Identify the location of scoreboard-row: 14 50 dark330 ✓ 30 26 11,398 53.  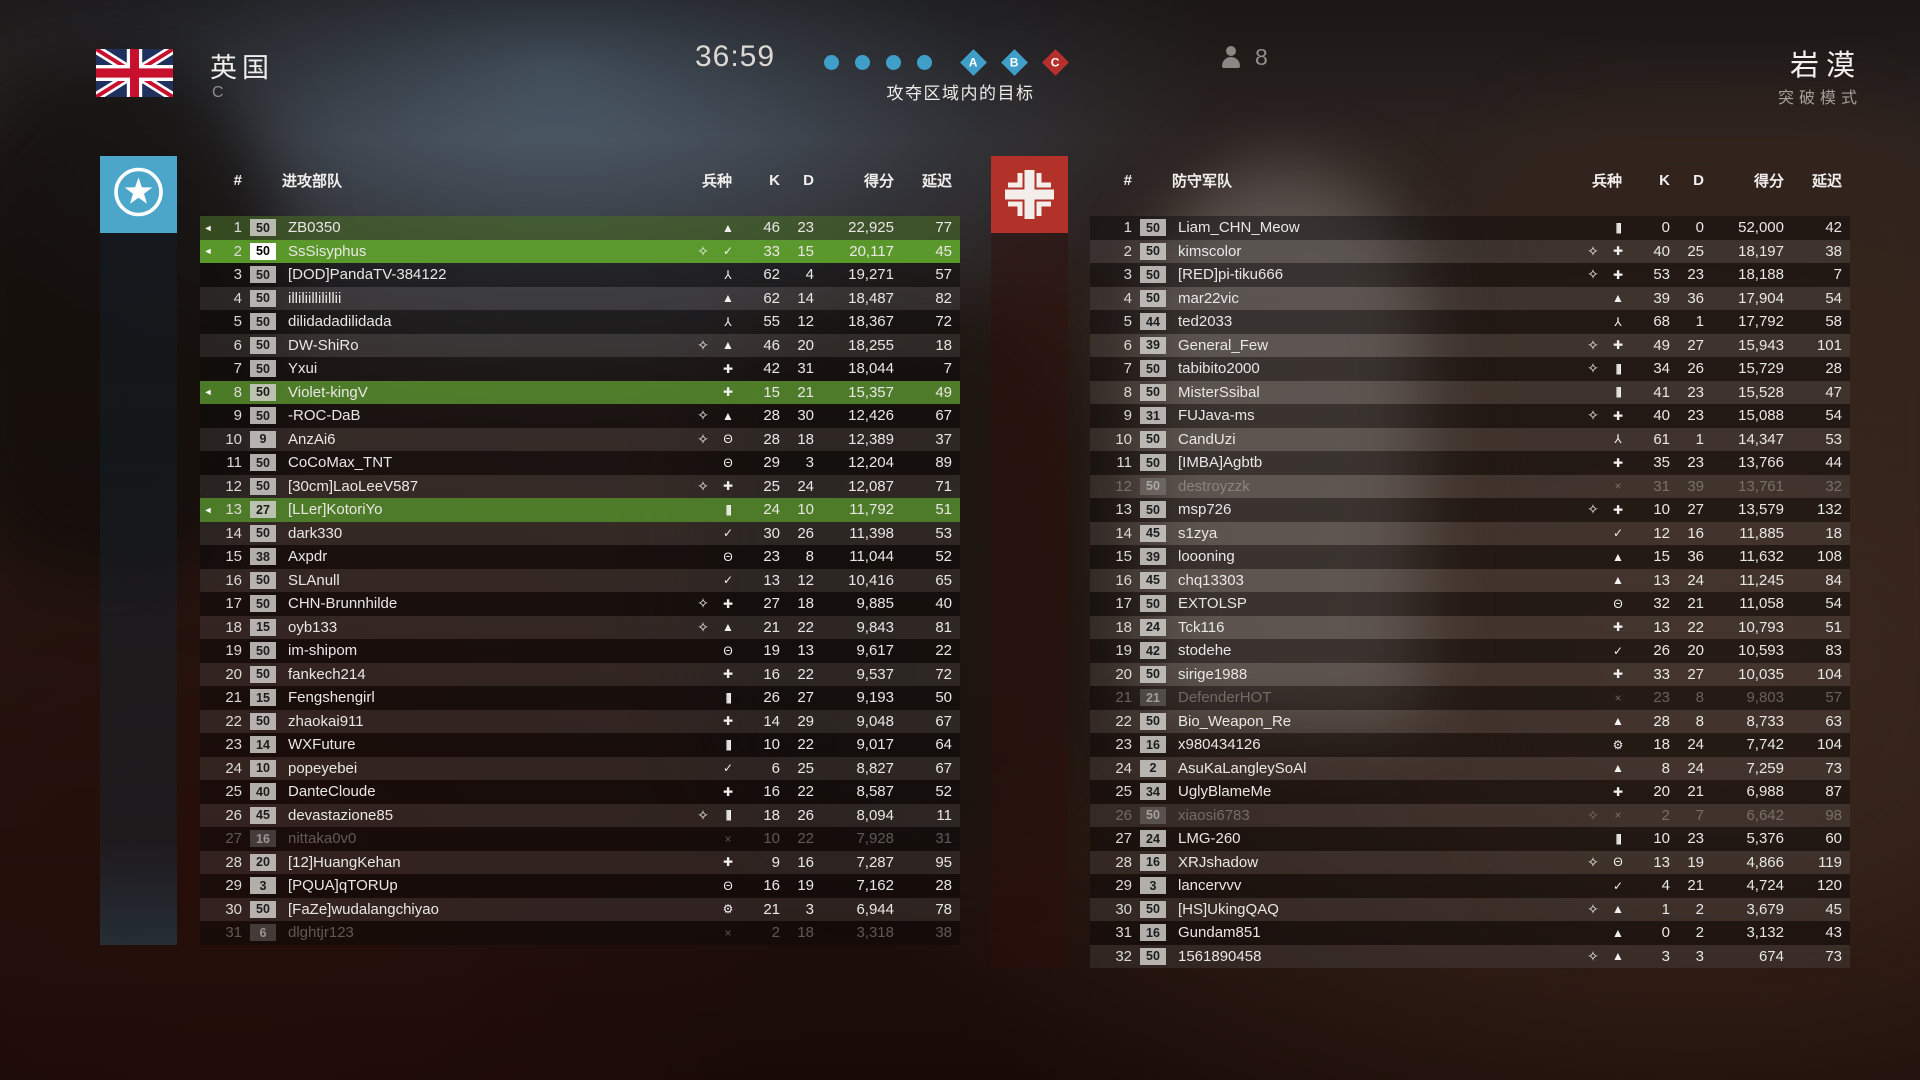
(580, 533).